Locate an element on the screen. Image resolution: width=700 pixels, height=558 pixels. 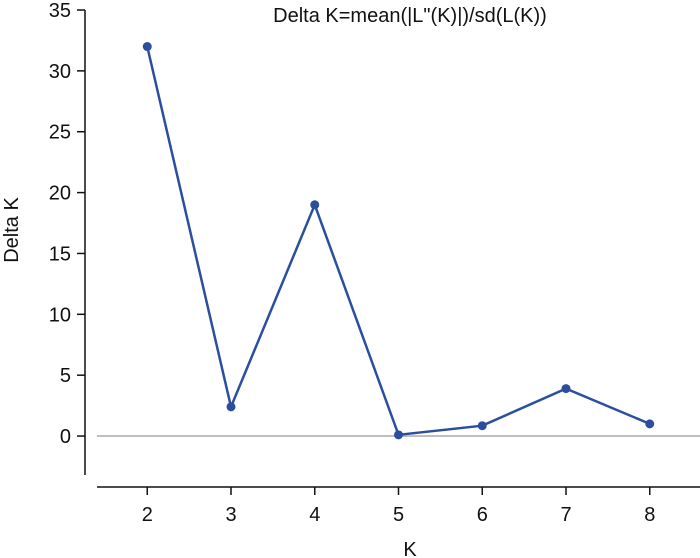
y-tick-label: 25 is located at coordinates (60, 133).